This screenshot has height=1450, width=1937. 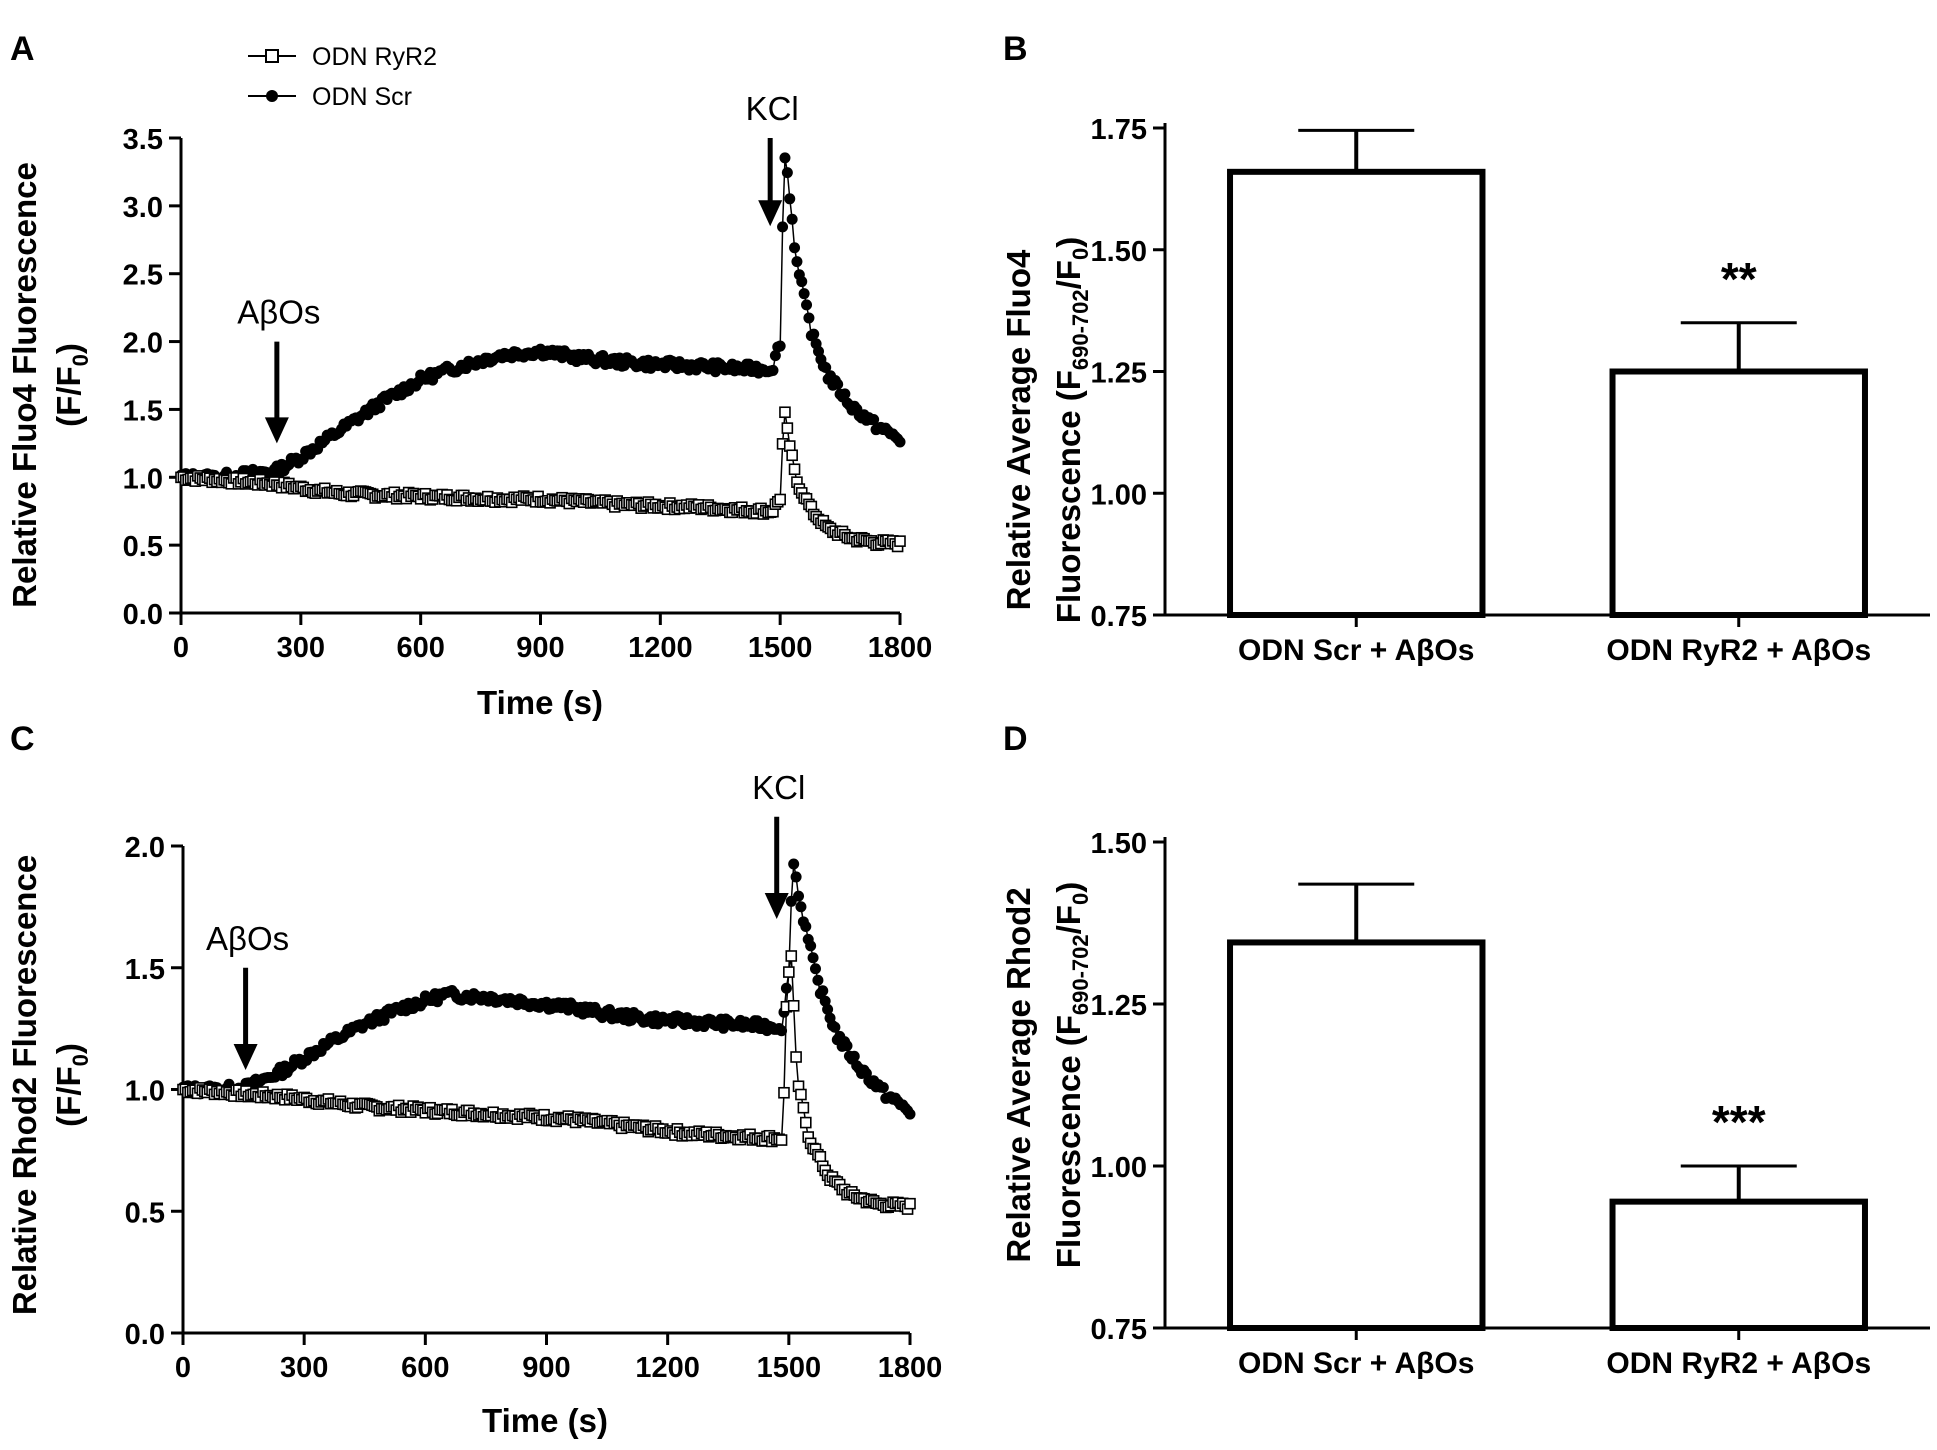 I want to click on data-series, so click(x=546, y=1036).